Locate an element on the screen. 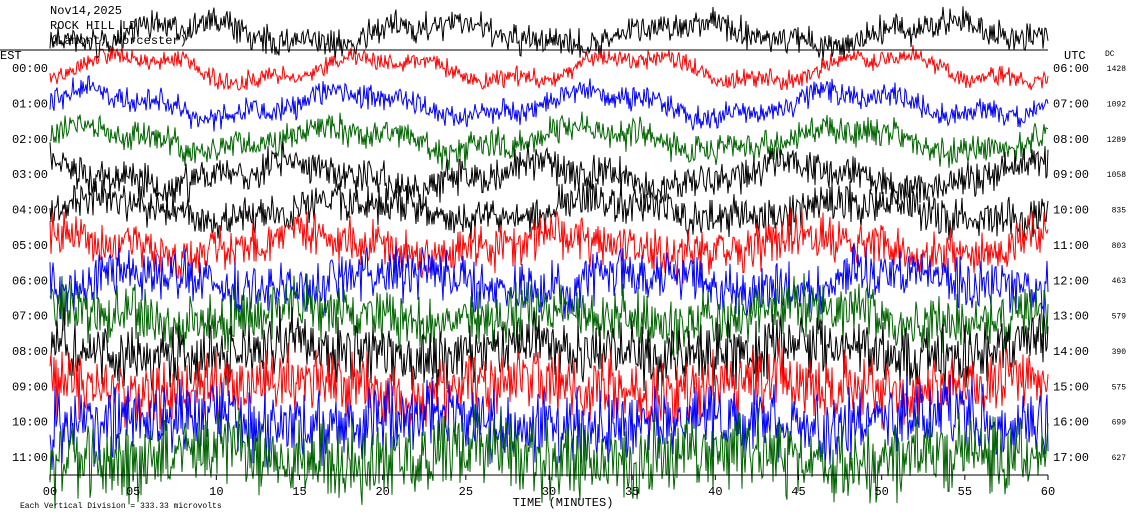  dc-value: 803 is located at coordinates (1119, 246).